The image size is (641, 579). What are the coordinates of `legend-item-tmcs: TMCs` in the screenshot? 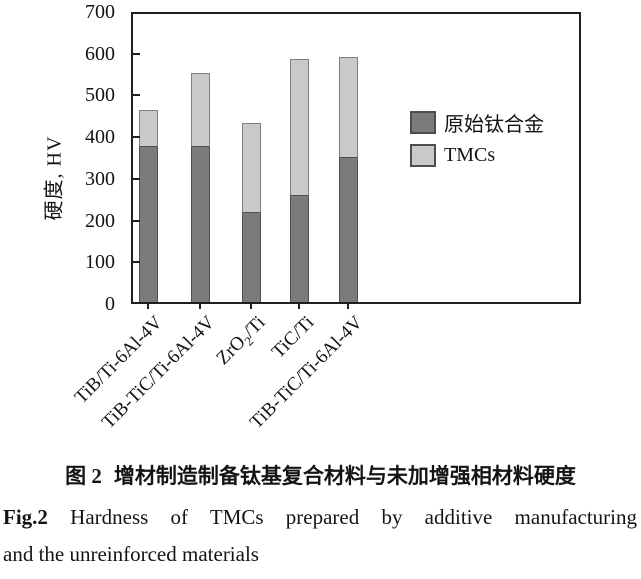 It's located at (477, 155).